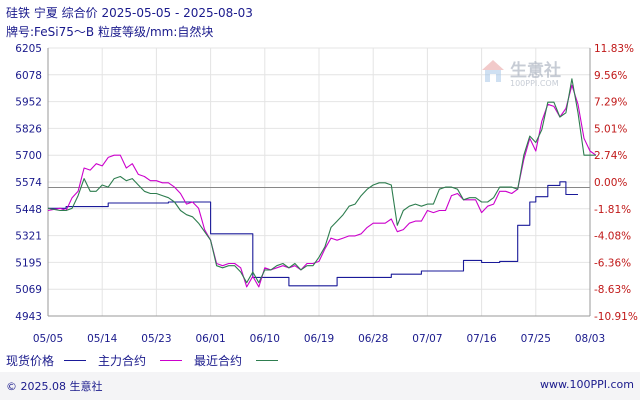 This screenshot has height=400, width=640. What do you see at coordinates (28, 210) in the screenshot?
I see `y-left-tick-label: 5448` at bounding box center [28, 210].